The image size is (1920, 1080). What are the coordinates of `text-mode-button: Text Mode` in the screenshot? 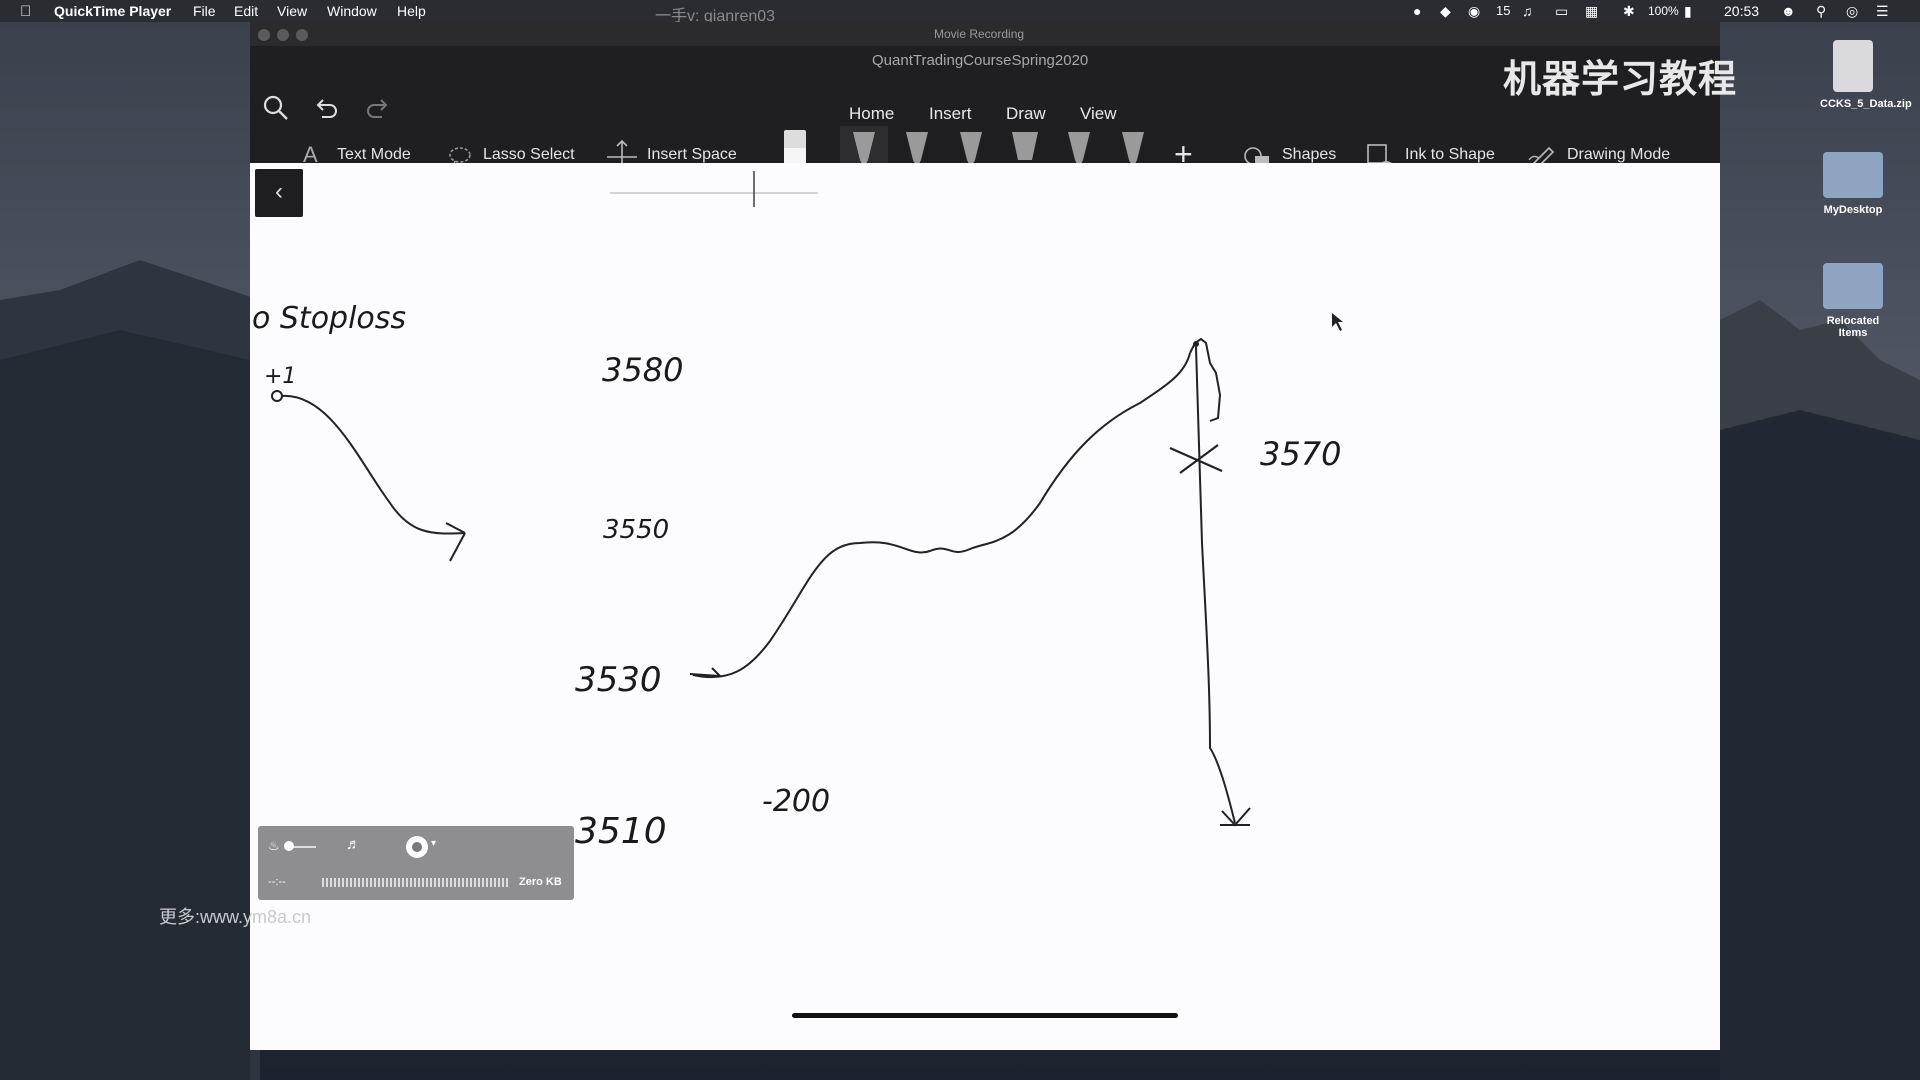 It's located at (374, 154).